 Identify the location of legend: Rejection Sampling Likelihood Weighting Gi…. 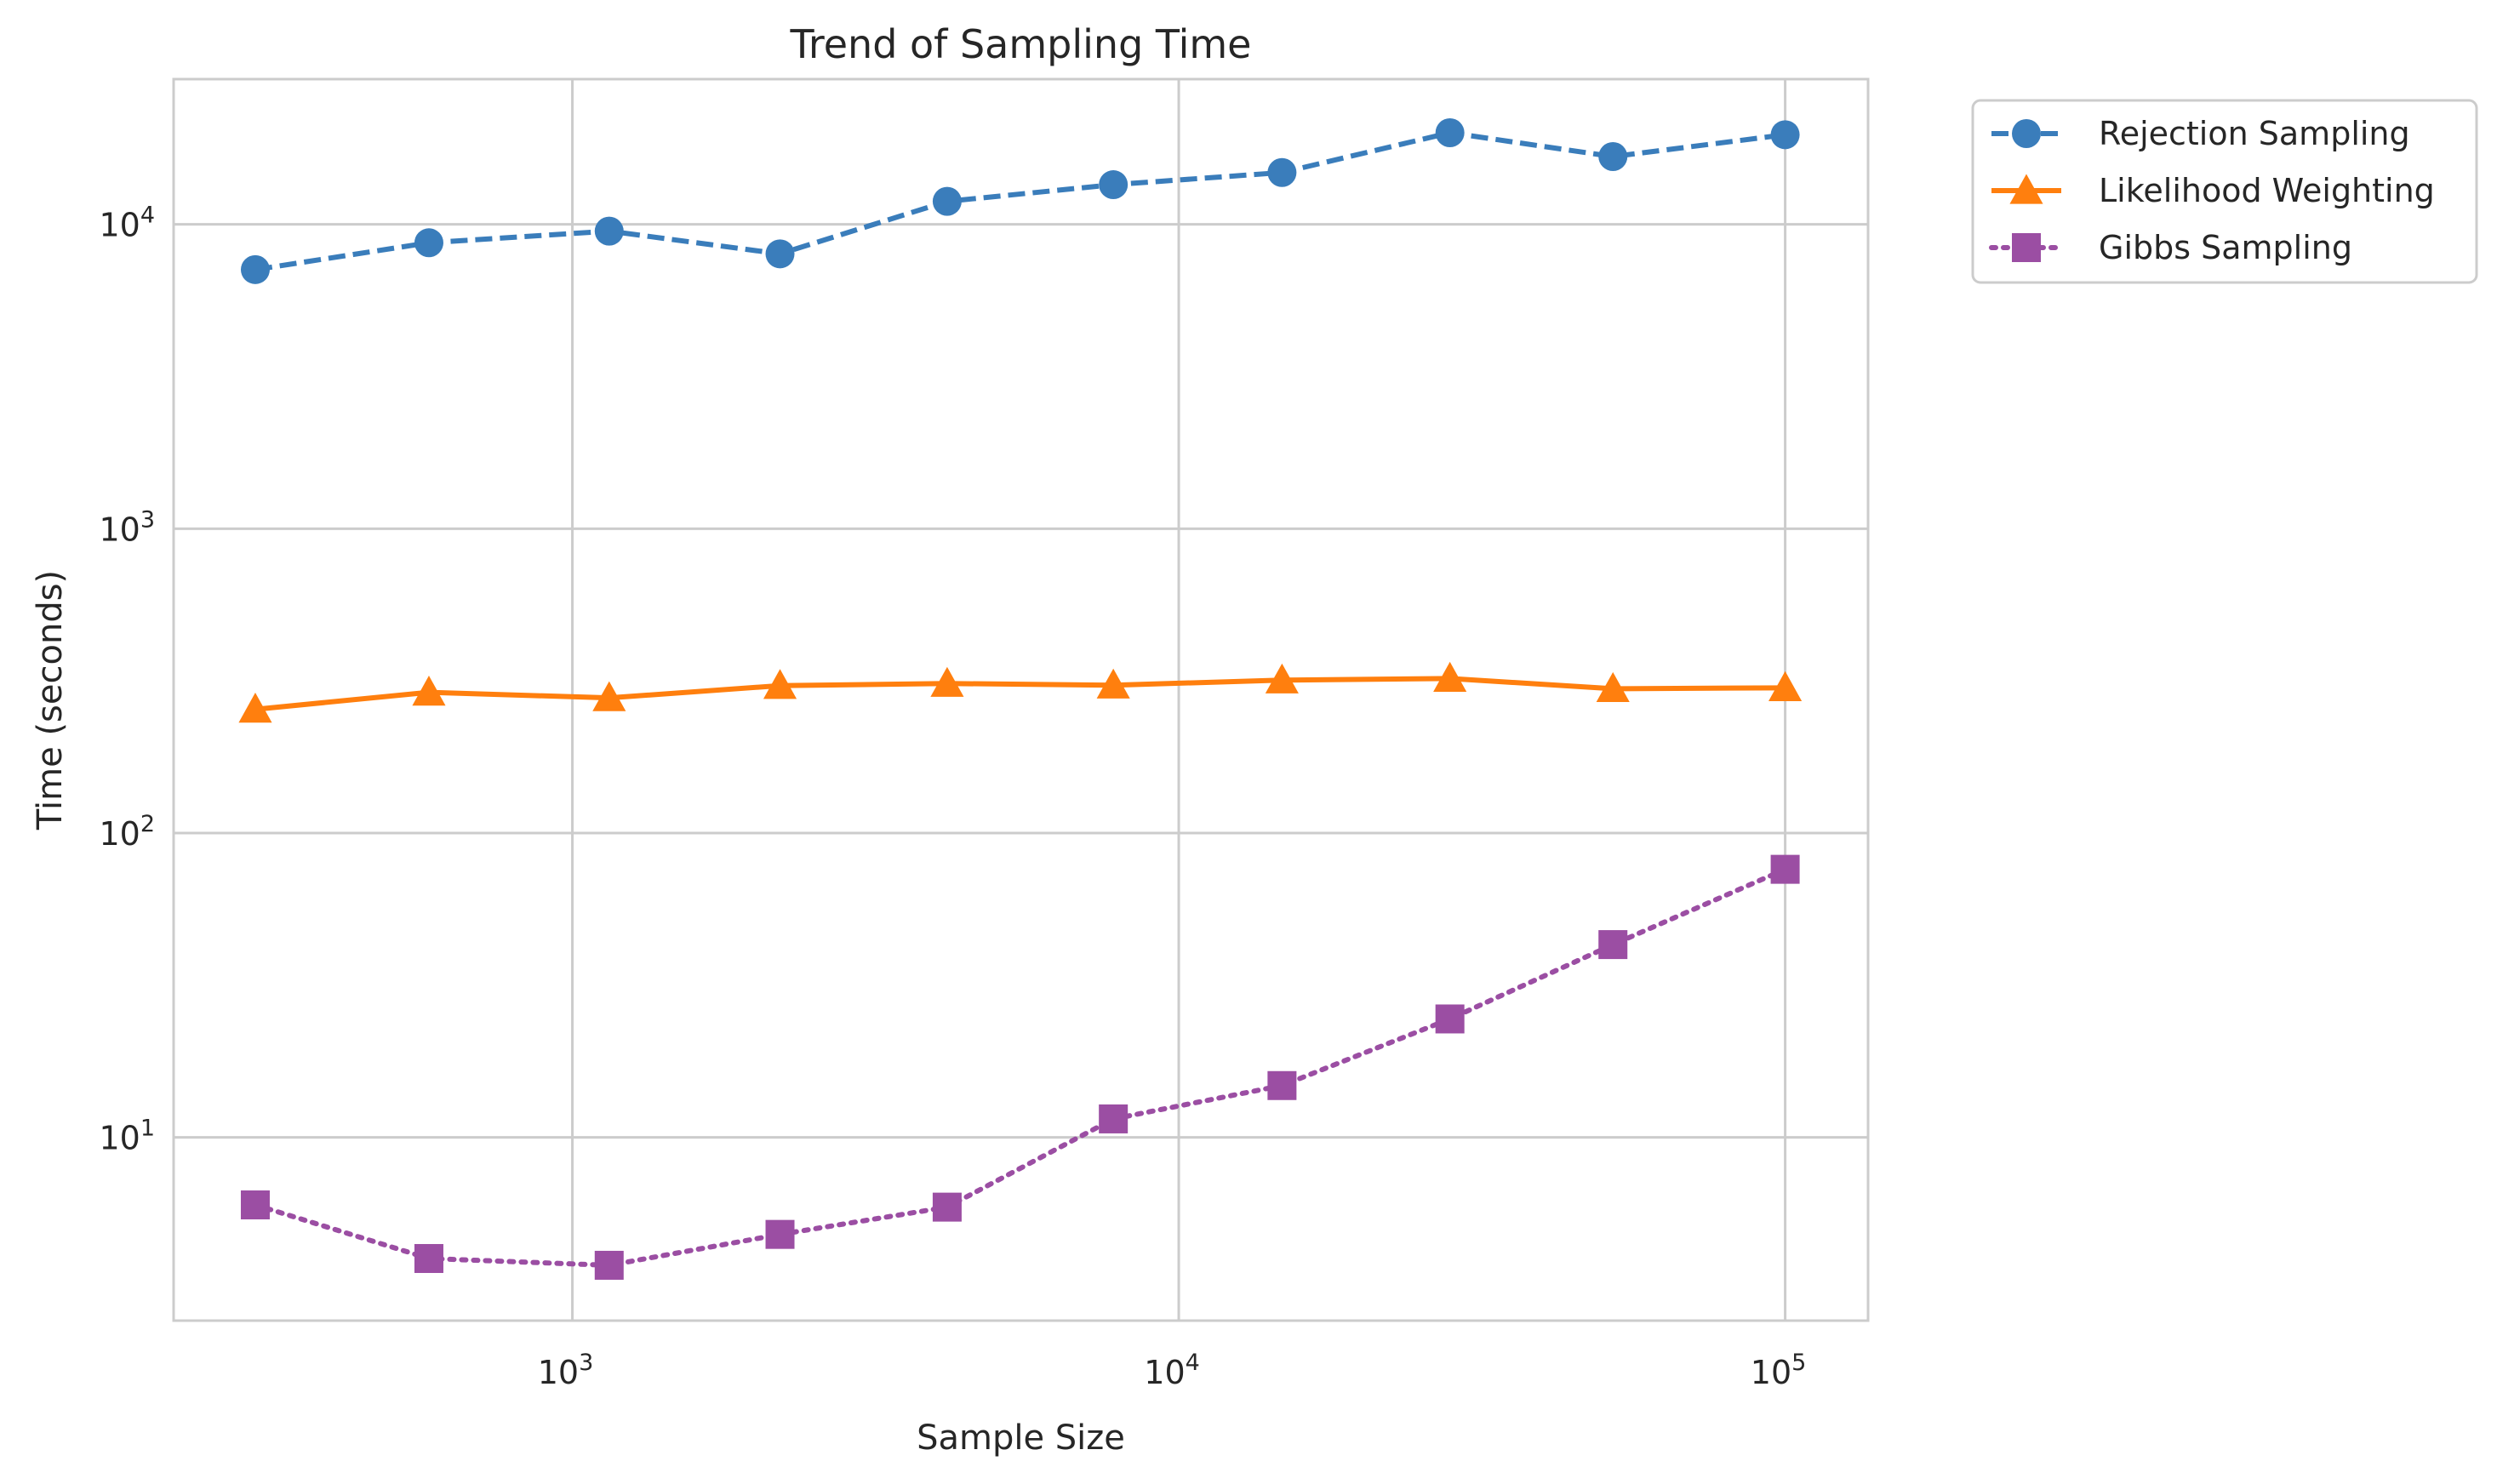
(2224, 191).